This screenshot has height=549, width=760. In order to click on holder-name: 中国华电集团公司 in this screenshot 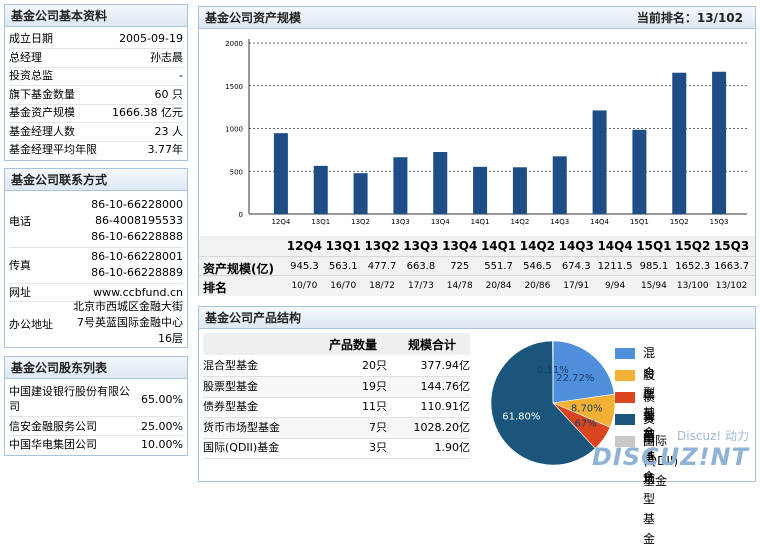, I will do `click(74, 444)`.